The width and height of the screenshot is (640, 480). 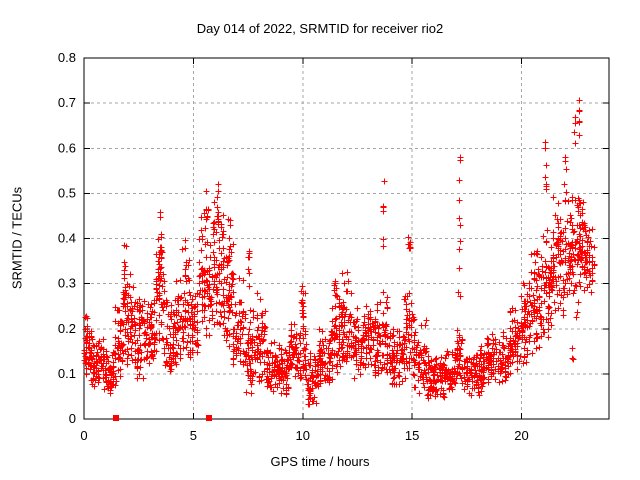 I want to click on x-tick-label: 10, so click(x=303, y=435).